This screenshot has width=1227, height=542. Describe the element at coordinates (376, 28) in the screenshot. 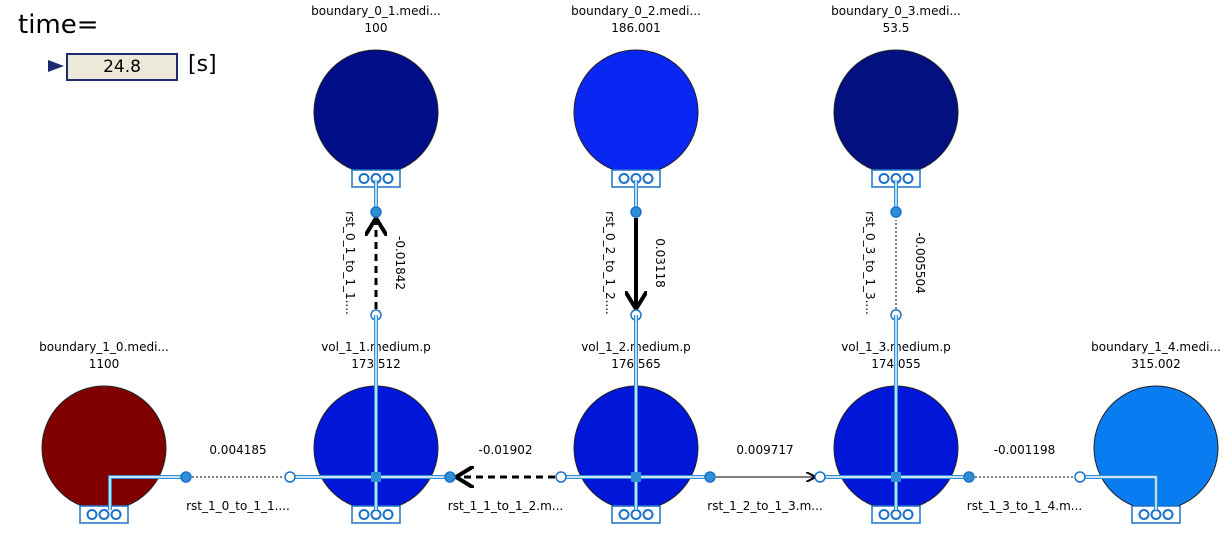

I see `node-value: 100` at that location.